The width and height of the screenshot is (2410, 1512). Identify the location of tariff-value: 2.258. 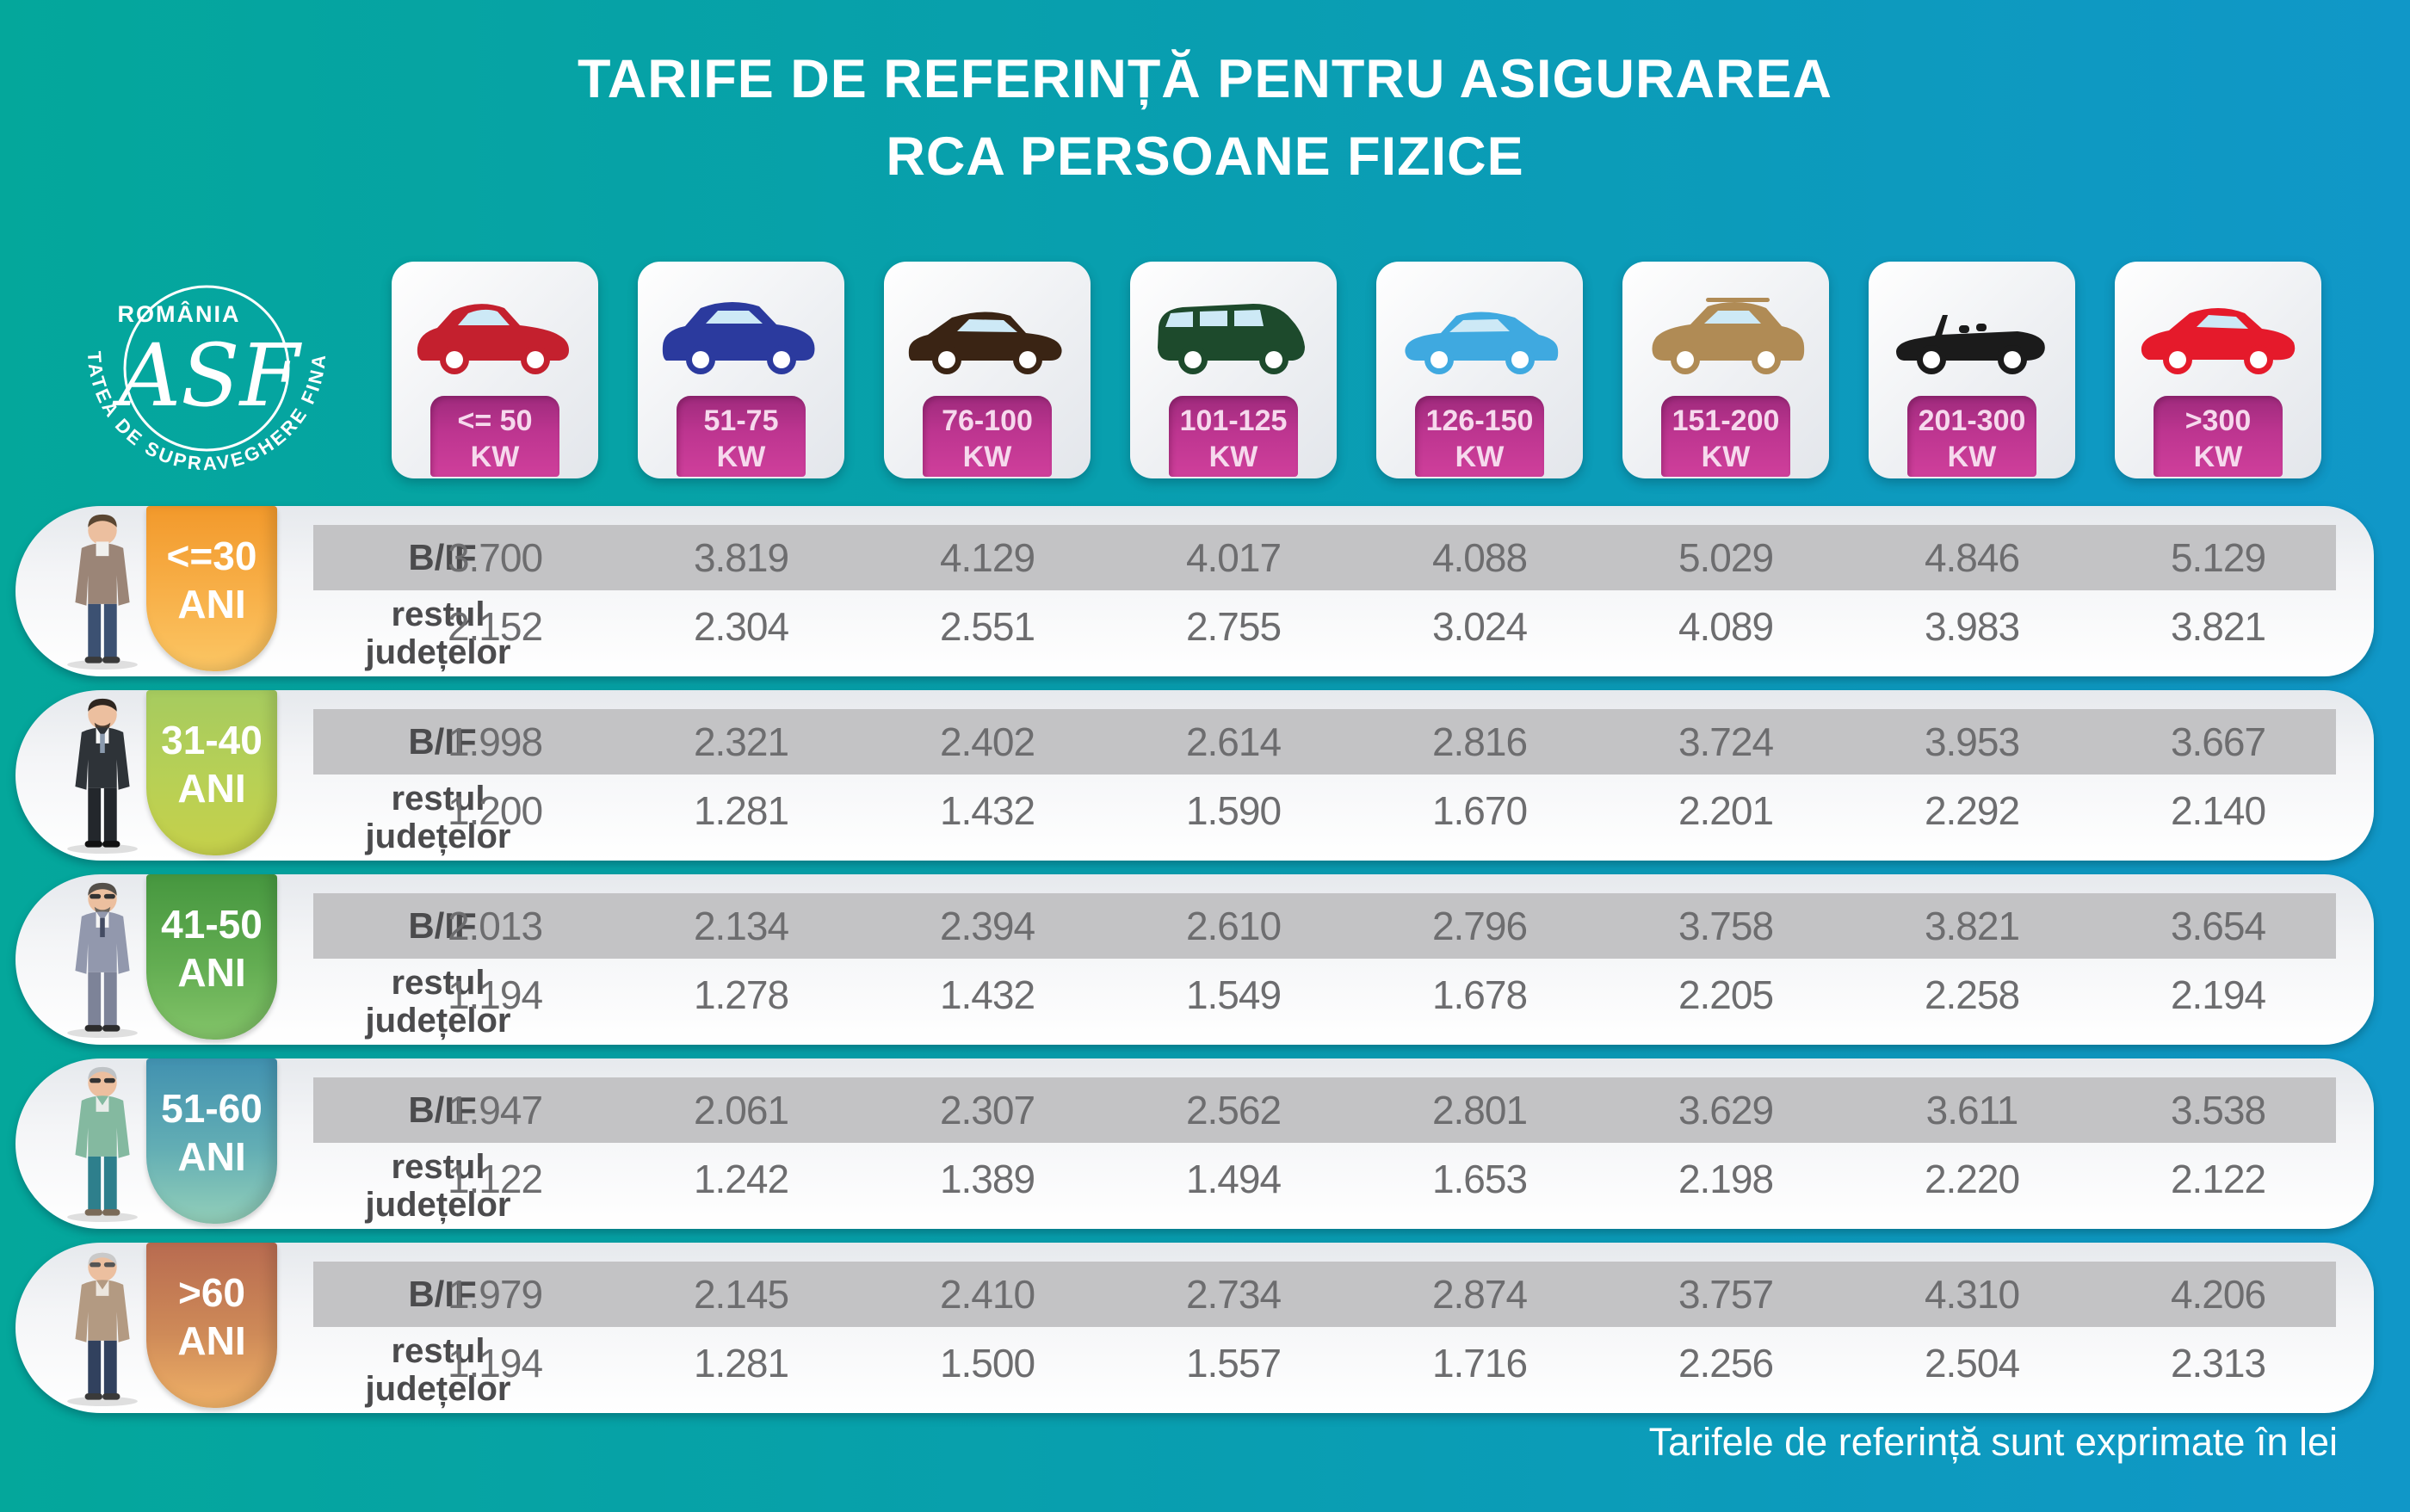
(1972, 994).